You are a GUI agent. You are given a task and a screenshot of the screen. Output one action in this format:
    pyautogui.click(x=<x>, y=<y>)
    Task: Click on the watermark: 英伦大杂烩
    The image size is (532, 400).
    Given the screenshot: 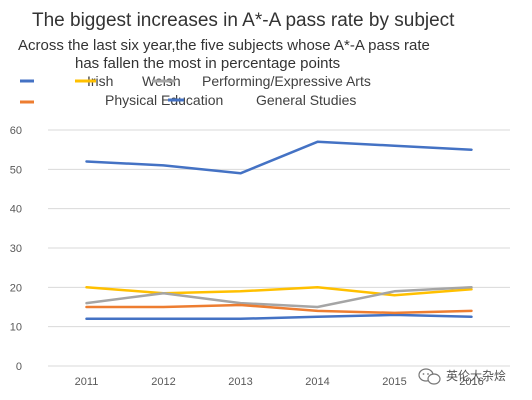 What is the action you would take?
    pyautogui.click(x=462, y=376)
    